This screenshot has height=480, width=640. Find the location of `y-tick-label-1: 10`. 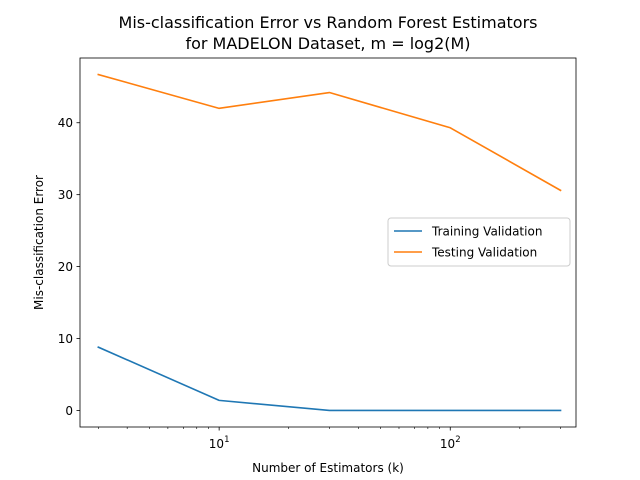

y-tick-label-1: 10 is located at coordinates (65, 339).